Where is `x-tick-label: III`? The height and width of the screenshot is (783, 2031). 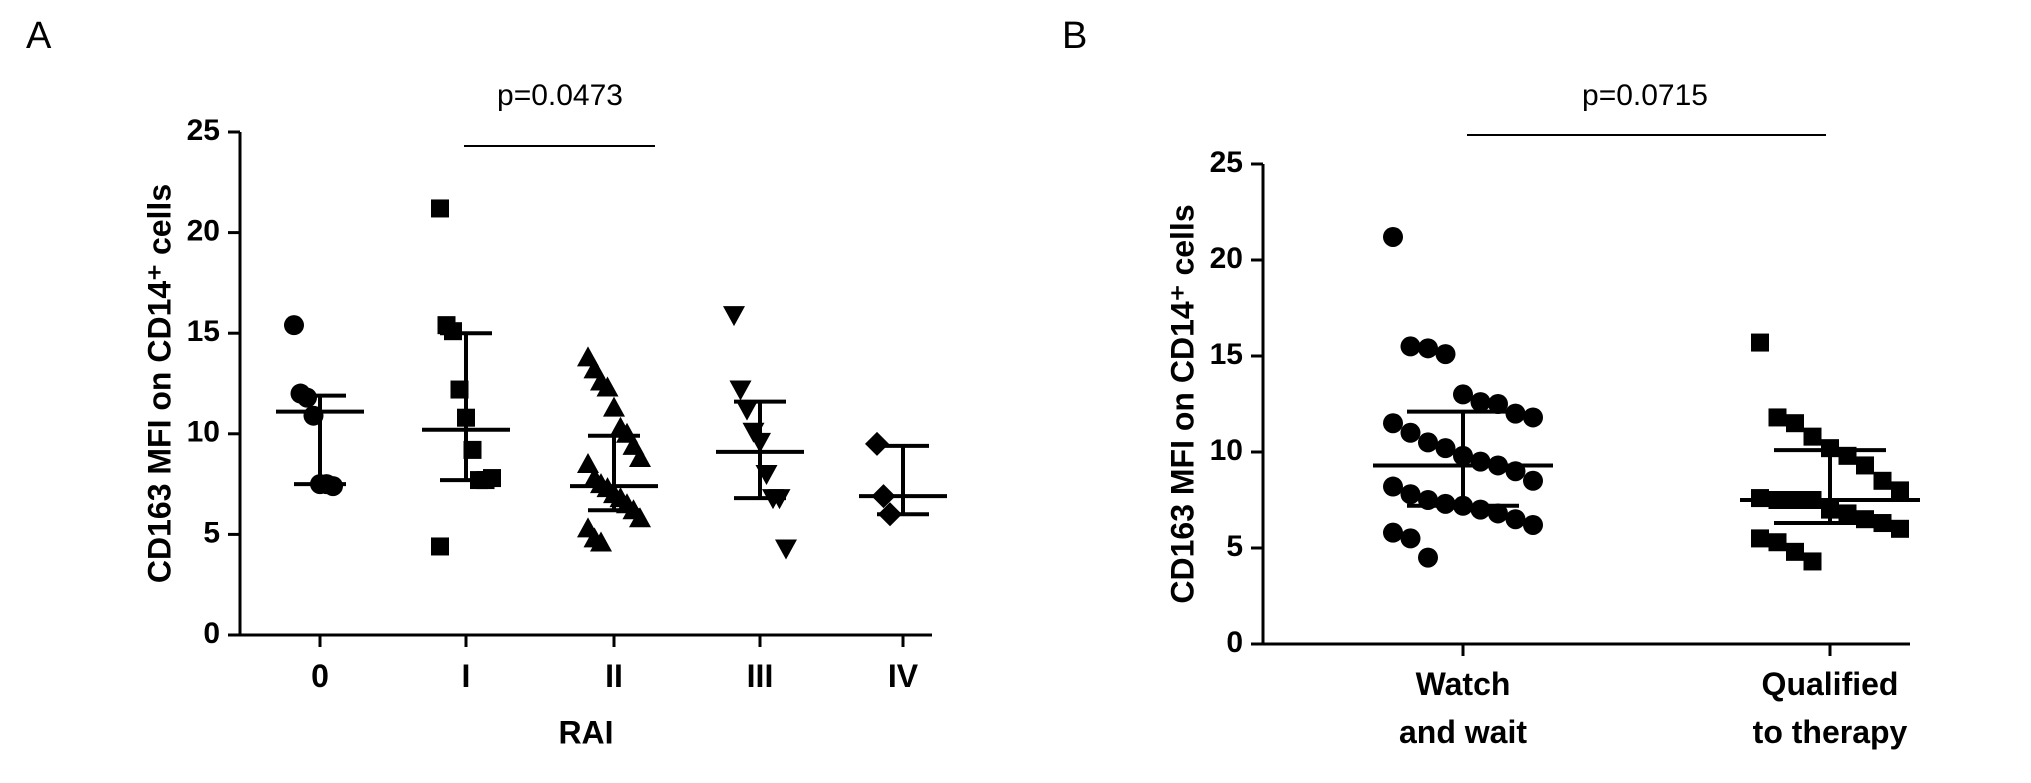 x-tick-label: III is located at coordinates (760, 676).